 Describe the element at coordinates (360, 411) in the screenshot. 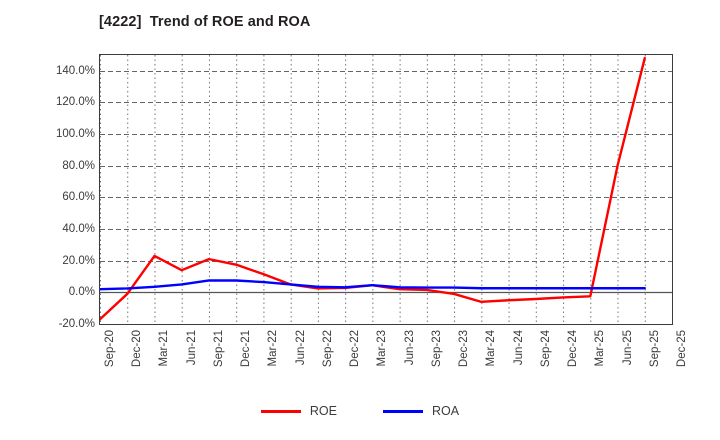

I see `chart-legend: ROE ROA` at that location.